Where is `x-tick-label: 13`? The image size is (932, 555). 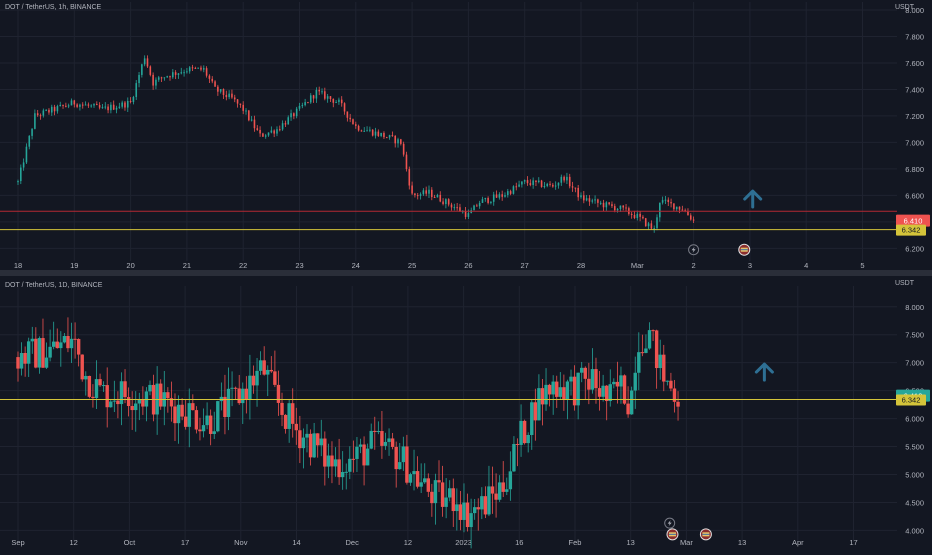
x-tick-label: 13 is located at coordinates (742, 542).